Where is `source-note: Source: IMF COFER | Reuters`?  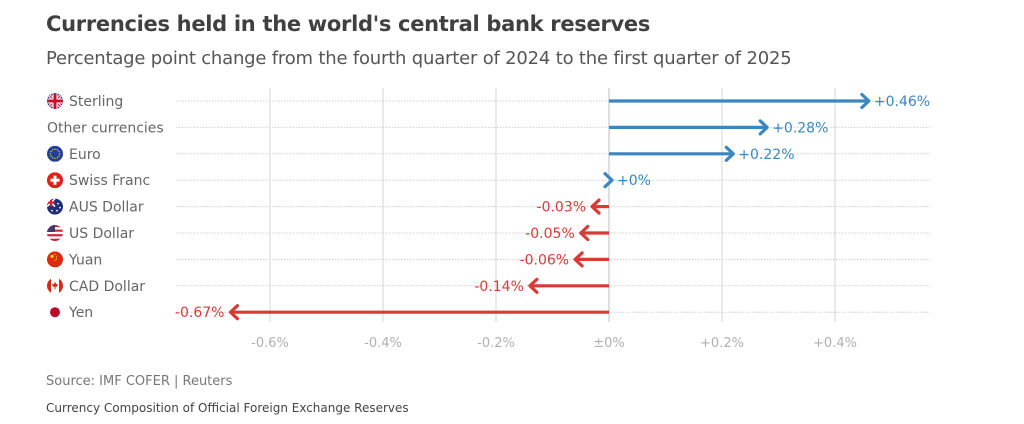
source-note: Source: IMF COFER | Reuters is located at coordinates (139, 381).